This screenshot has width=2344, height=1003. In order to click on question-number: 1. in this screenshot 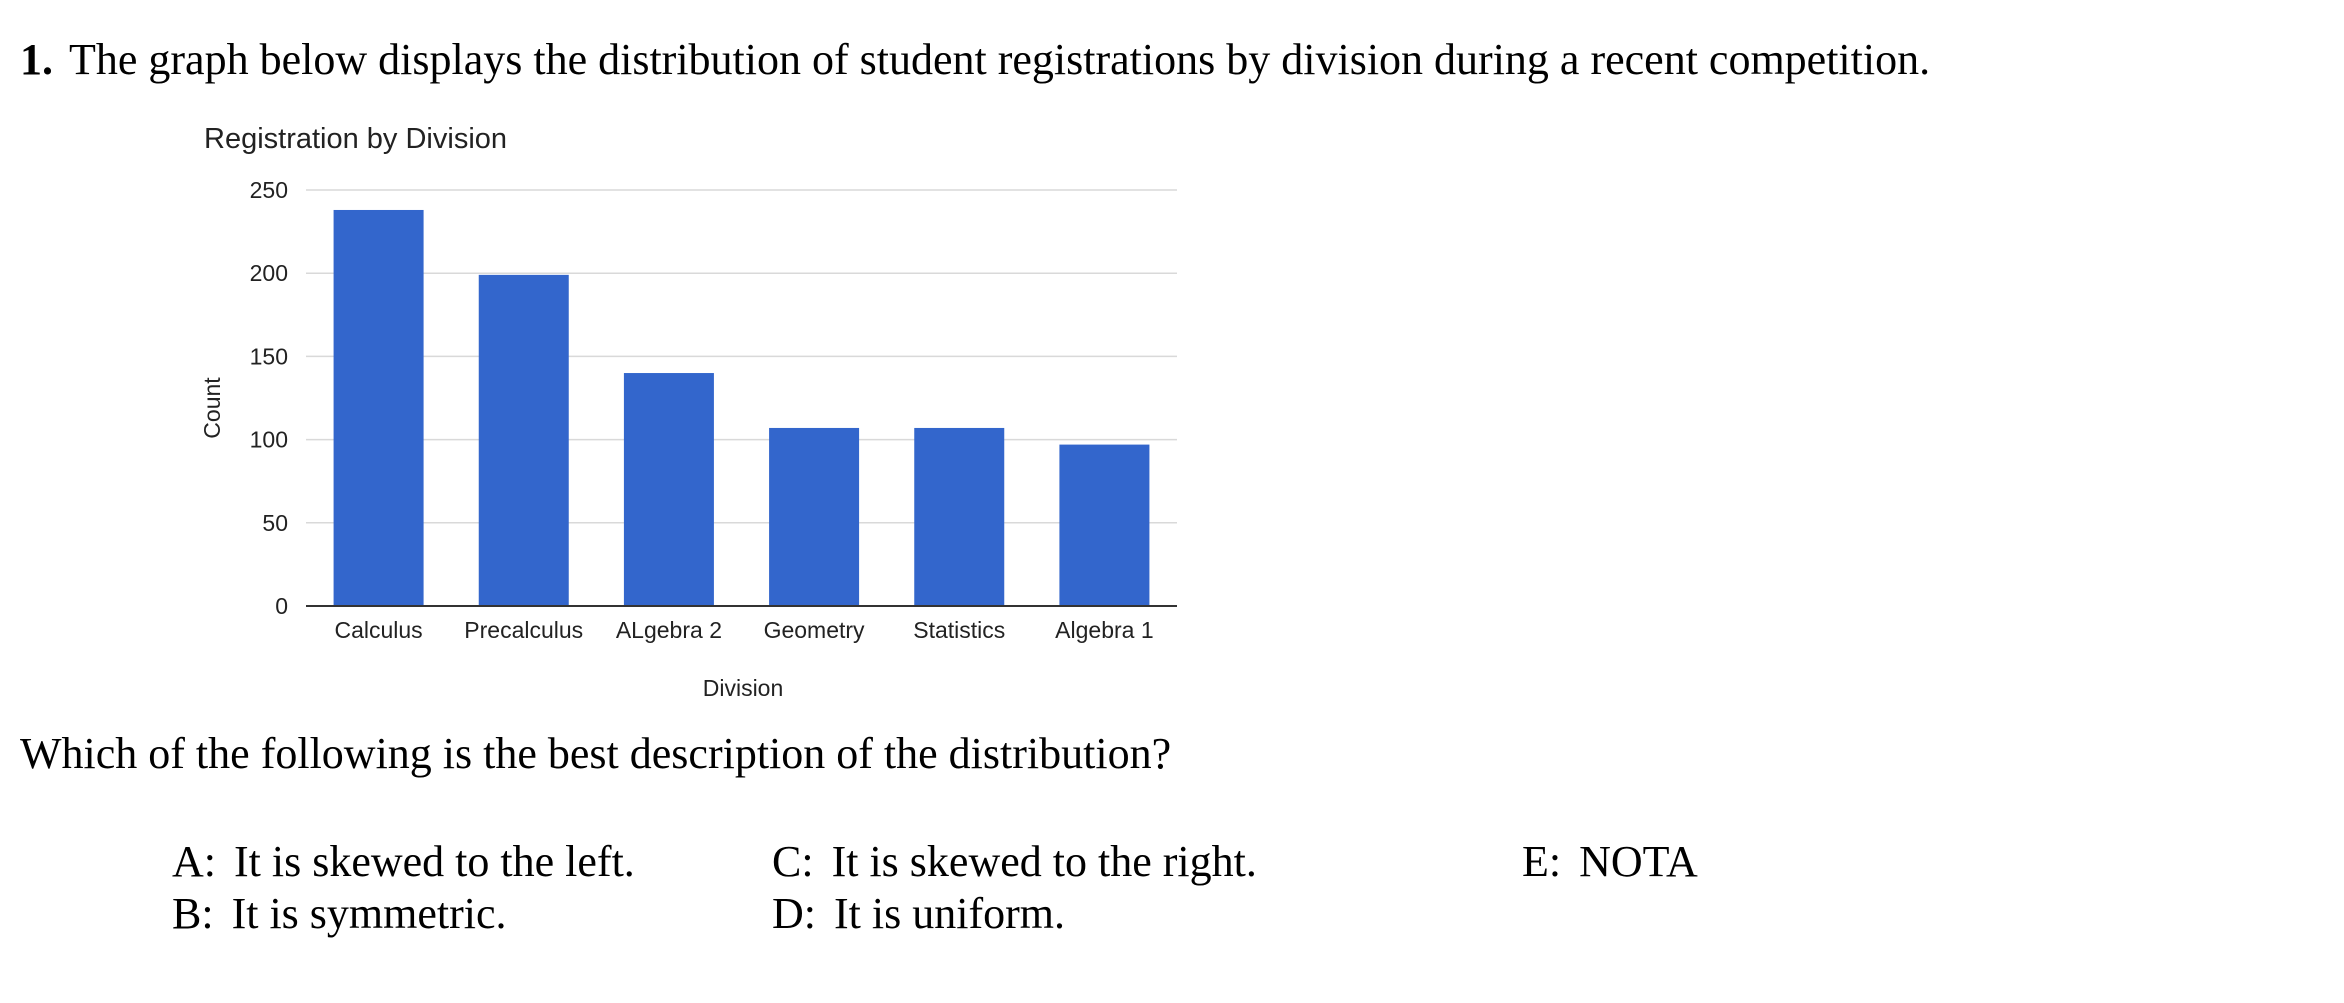, I will do `click(36, 59)`.